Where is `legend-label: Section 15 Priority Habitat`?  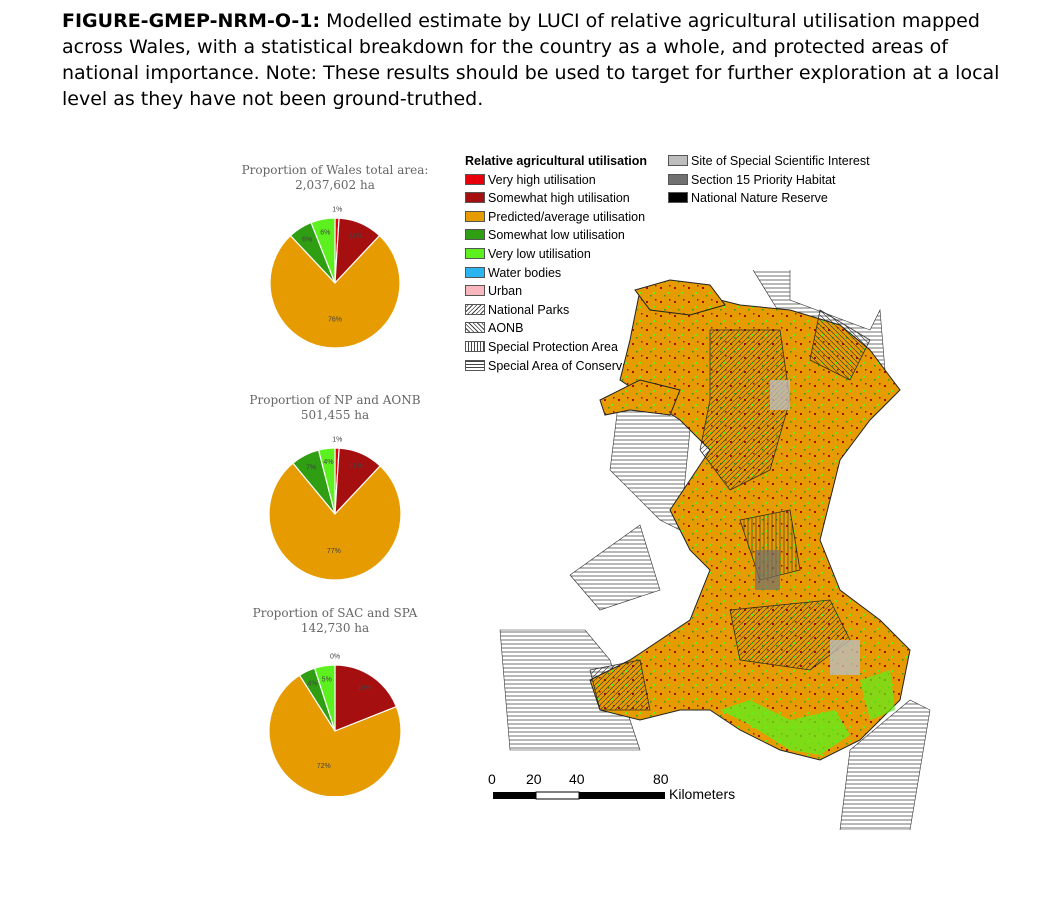 legend-label: Section 15 Priority Habitat is located at coordinates (763, 179).